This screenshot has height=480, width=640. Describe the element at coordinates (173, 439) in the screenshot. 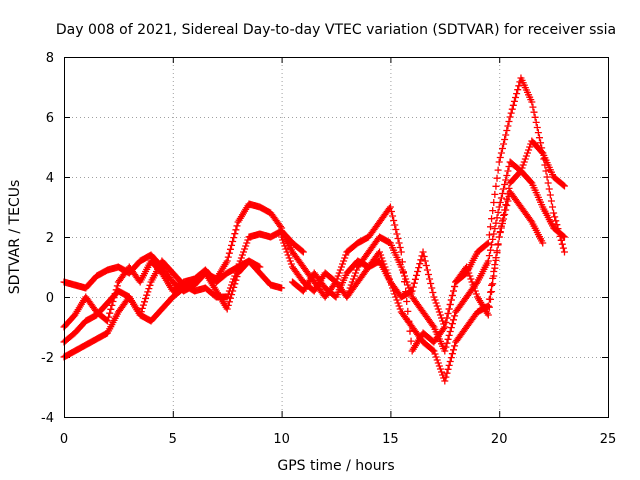

I see `x-tick-label: 5` at that location.